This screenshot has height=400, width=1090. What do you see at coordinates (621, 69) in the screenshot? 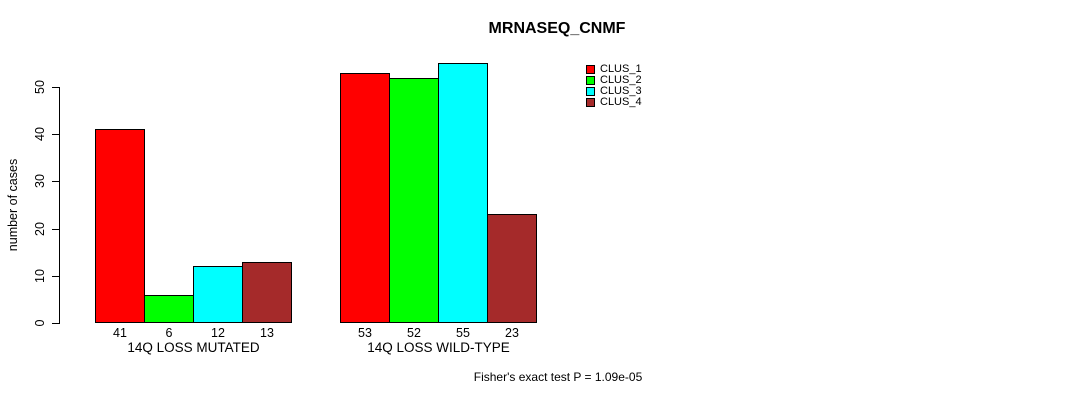
I see `legend-label: CLUS_1` at bounding box center [621, 69].